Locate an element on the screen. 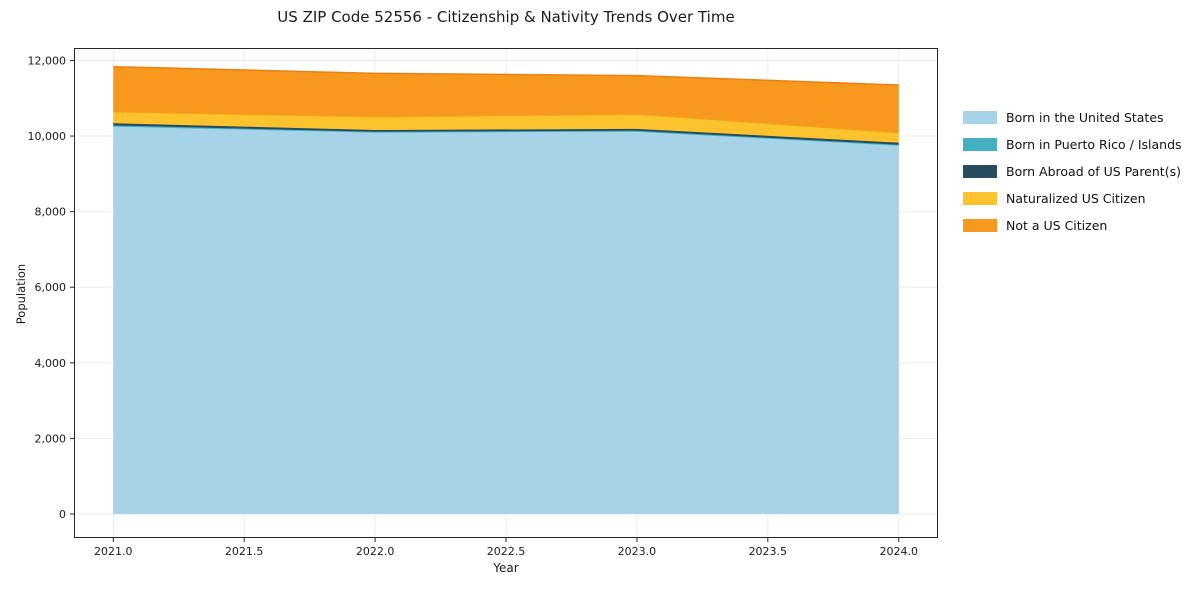 This screenshot has height=590, width=1189. x-tick-label: 2021.0 is located at coordinates (113, 551).